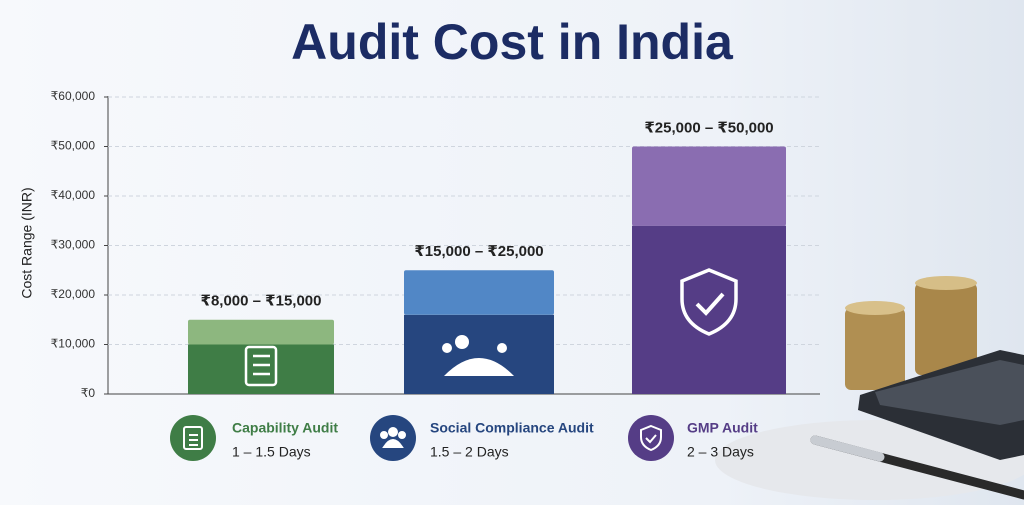 The height and width of the screenshot is (505, 1024). I want to click on y-tick-label: ₹60,000, so click(73, 96).